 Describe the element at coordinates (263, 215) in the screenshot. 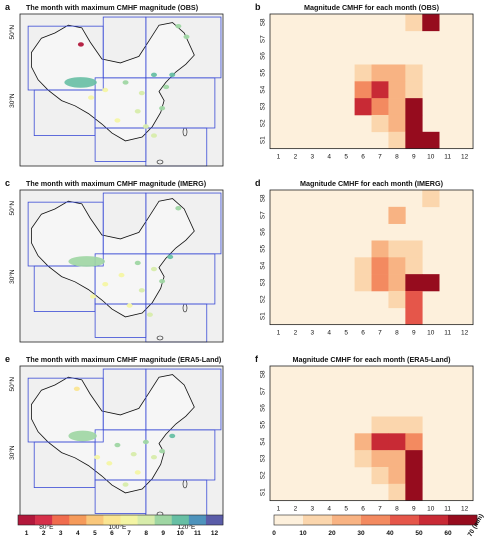

I see `y-tick-label: S7` at that location.